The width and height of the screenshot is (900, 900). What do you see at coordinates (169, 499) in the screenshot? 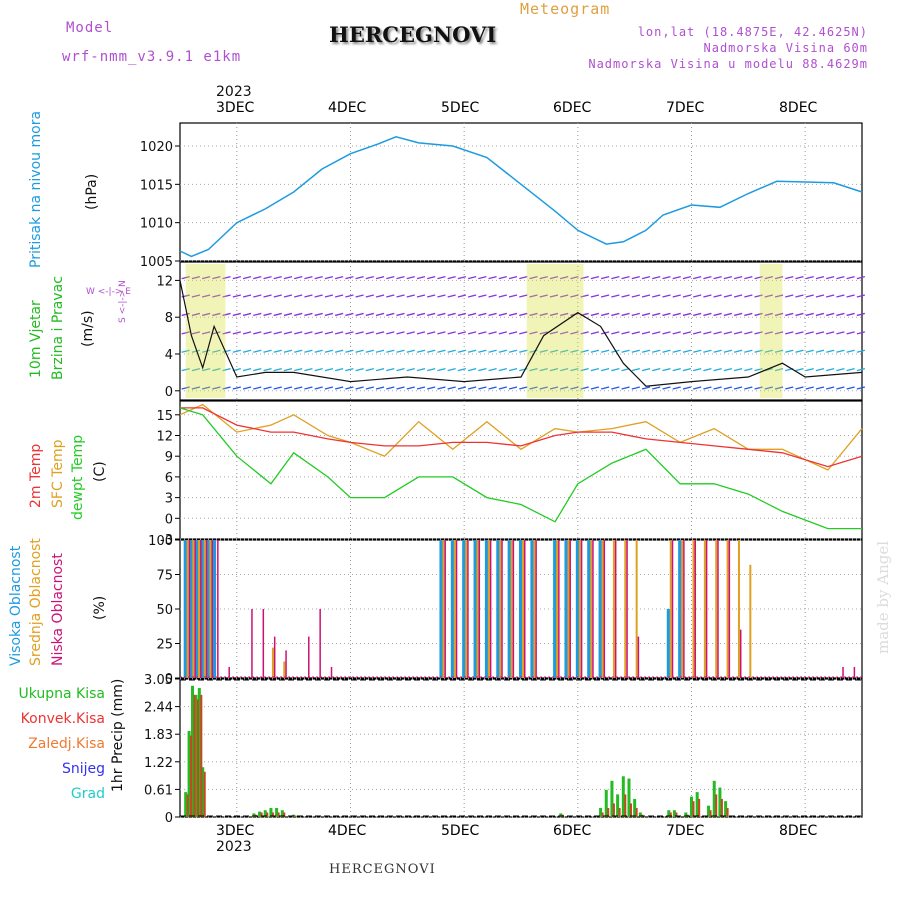
I see `y-tick-label: 3` at bounding box center [169, 499].